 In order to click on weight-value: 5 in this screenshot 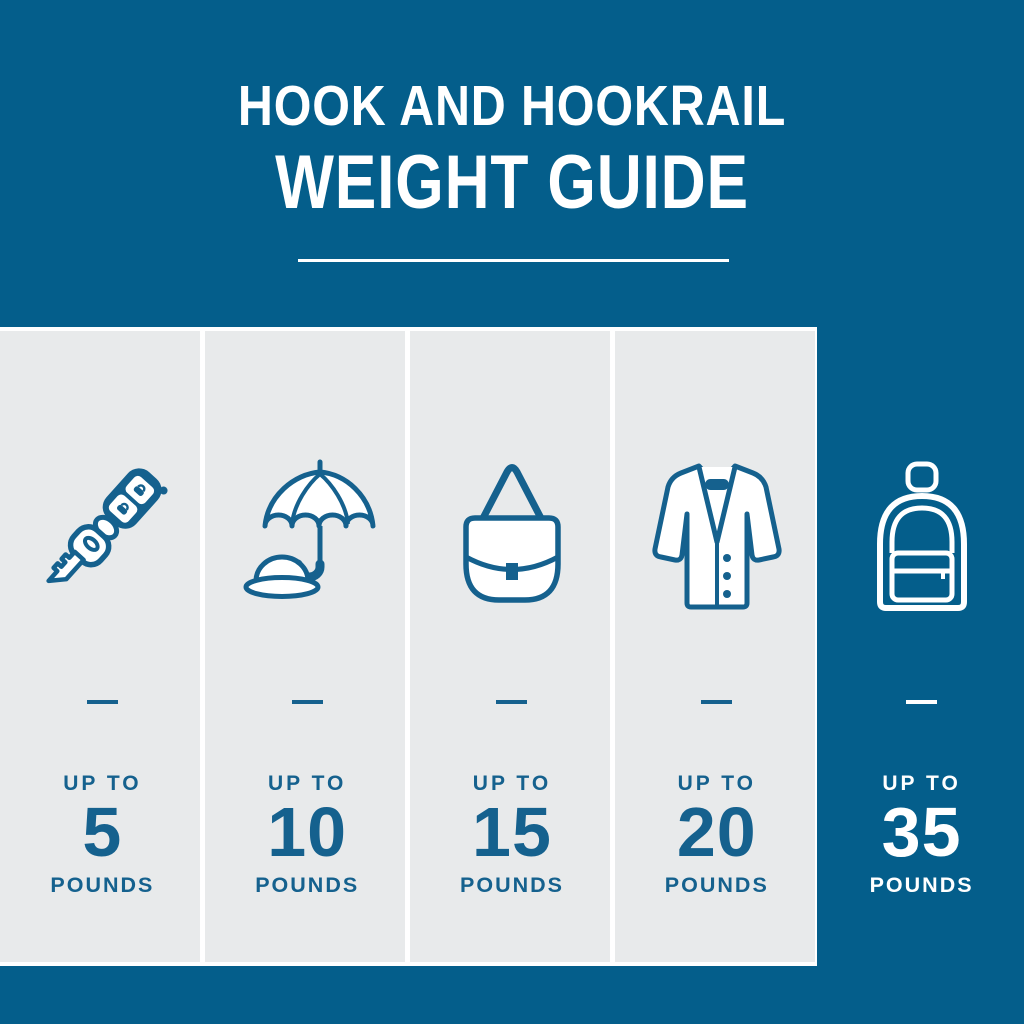, I will do `click(102, 832)`.